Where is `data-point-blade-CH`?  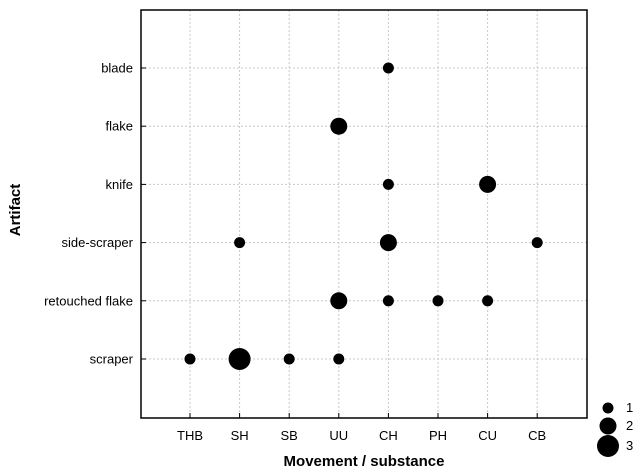
data-point-blade-CH is located at coordinates (388, 68).